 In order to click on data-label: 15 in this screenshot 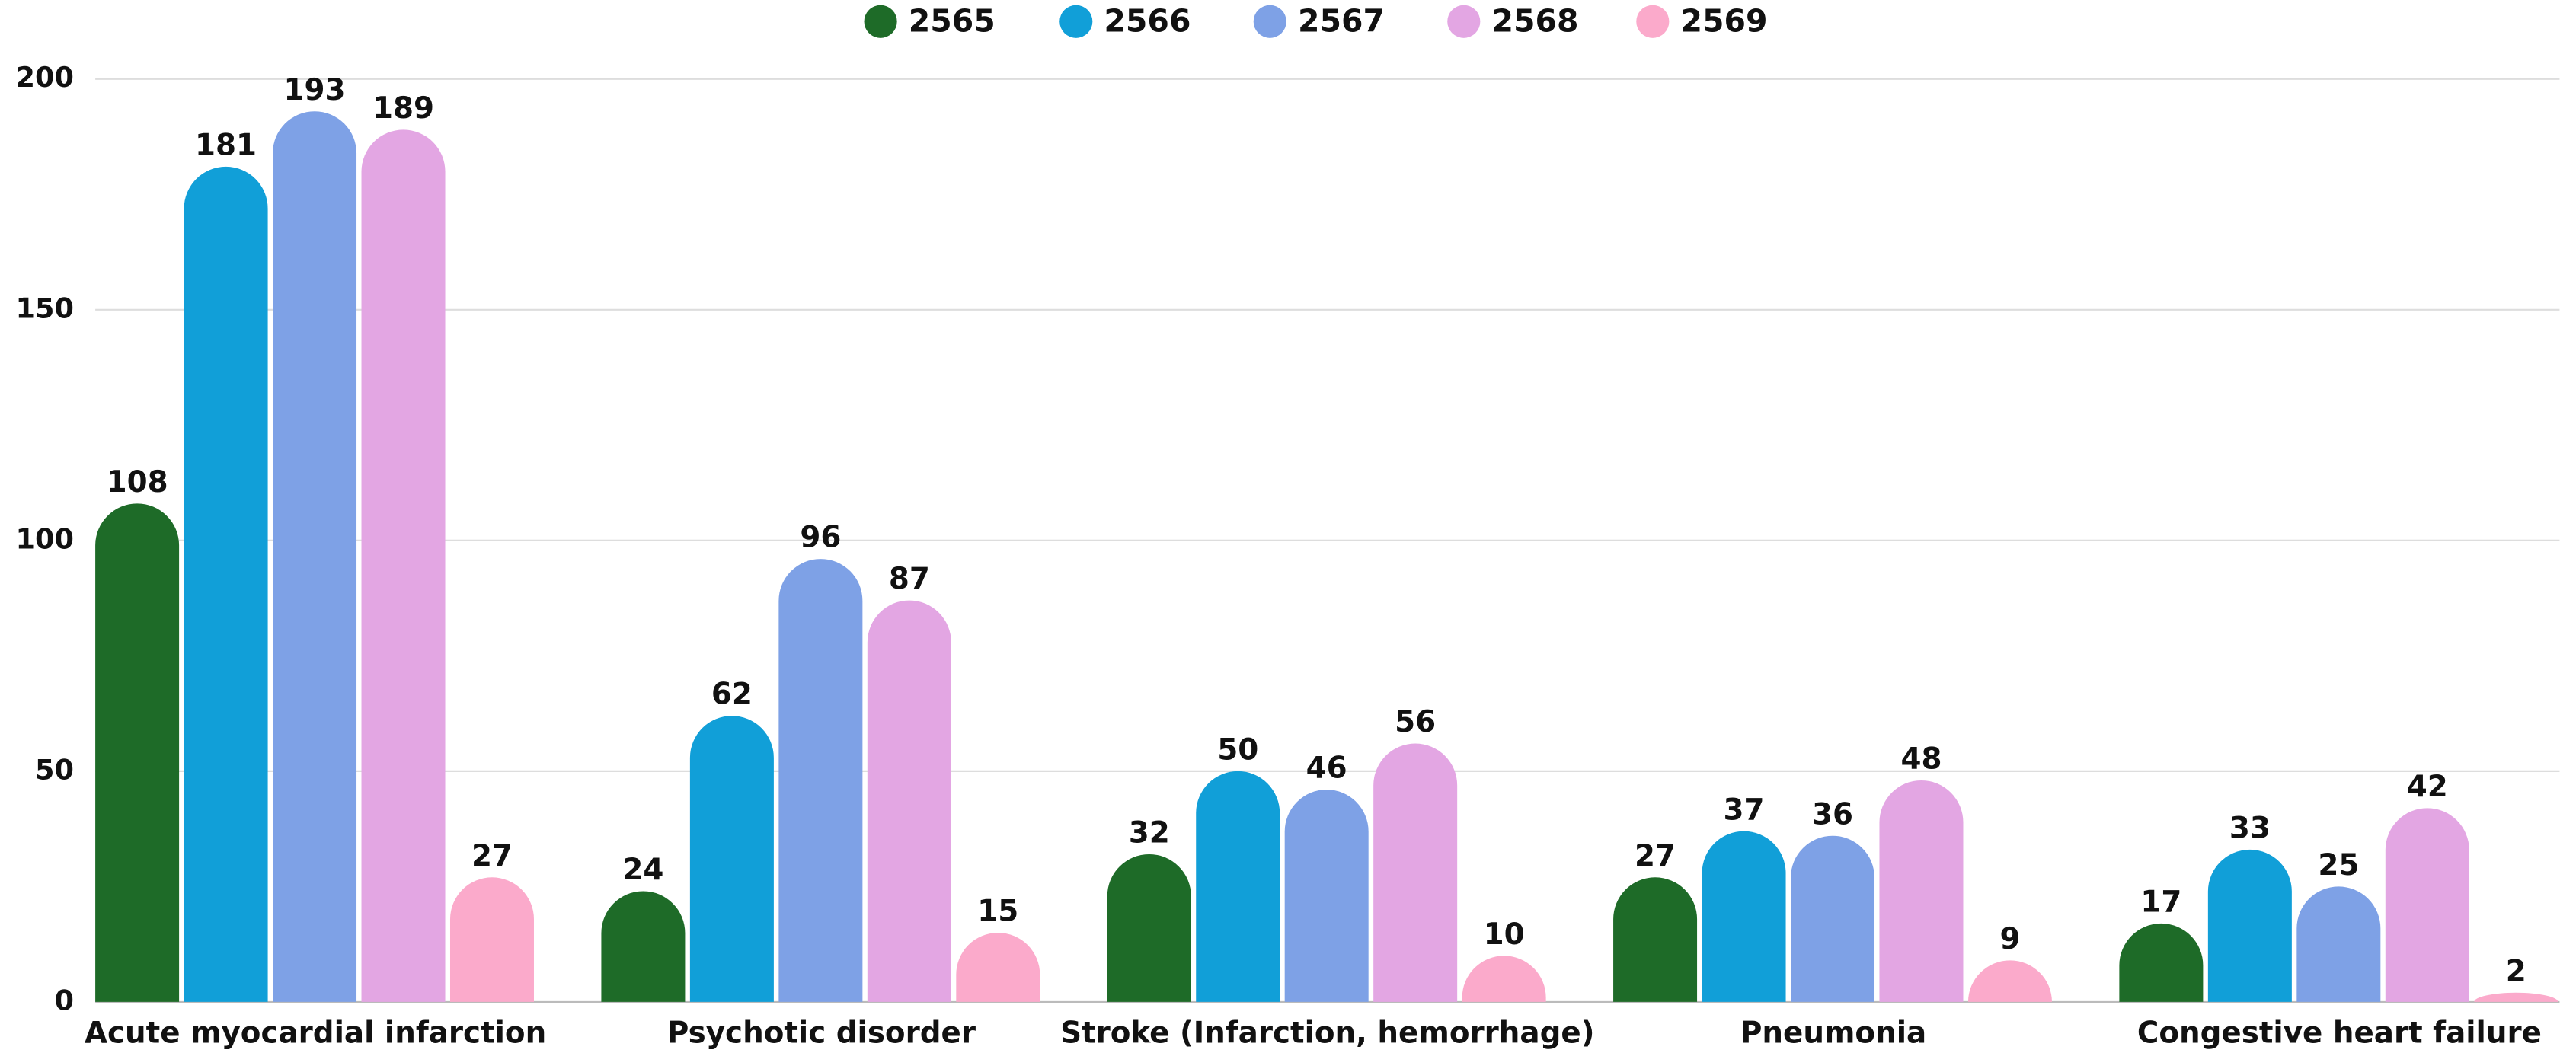, I will do `click(998, 912)`.